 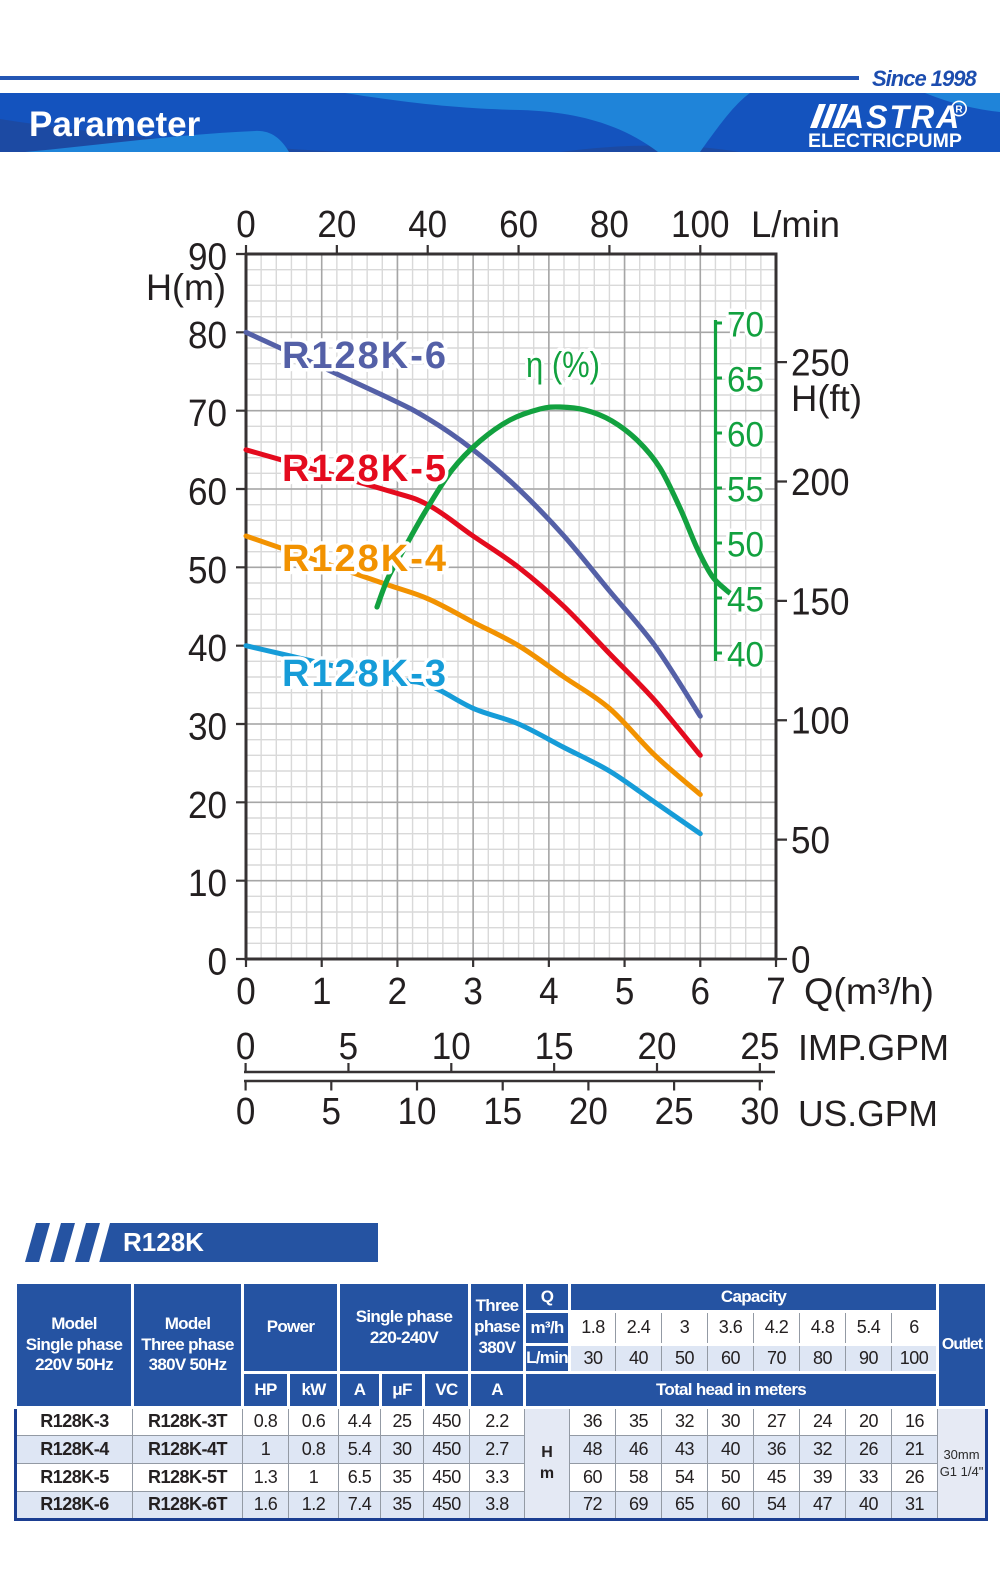 What do you see at coordinates (322, 992) in the screenshot?
I see `svg-text: 1` at bounding box center [322, 992].